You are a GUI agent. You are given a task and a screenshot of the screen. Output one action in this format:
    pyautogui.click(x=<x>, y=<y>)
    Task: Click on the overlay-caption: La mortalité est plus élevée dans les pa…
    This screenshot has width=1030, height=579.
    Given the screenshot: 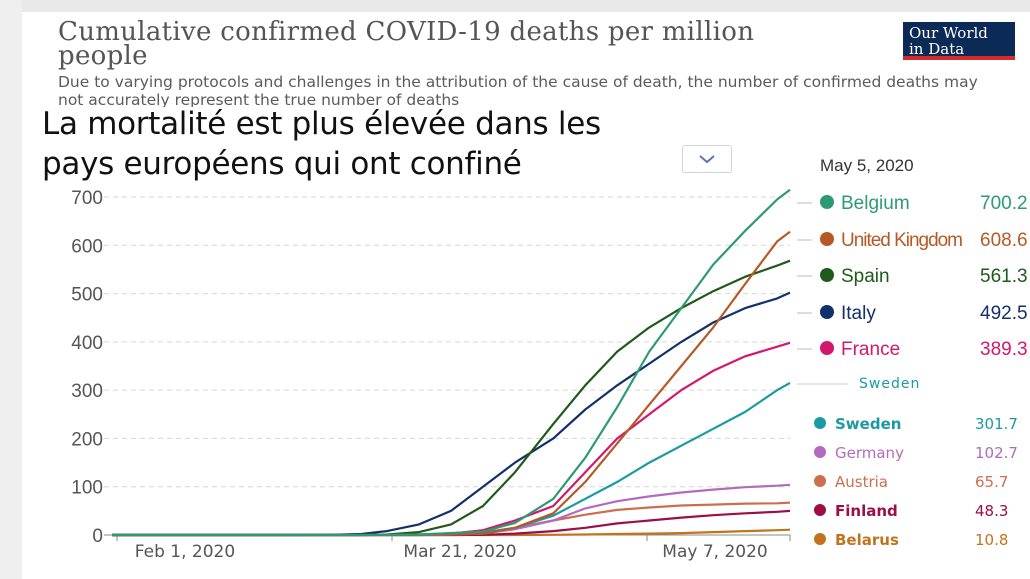 What is the action you would take?
    pyautogui.click(x=321, y=144)
    